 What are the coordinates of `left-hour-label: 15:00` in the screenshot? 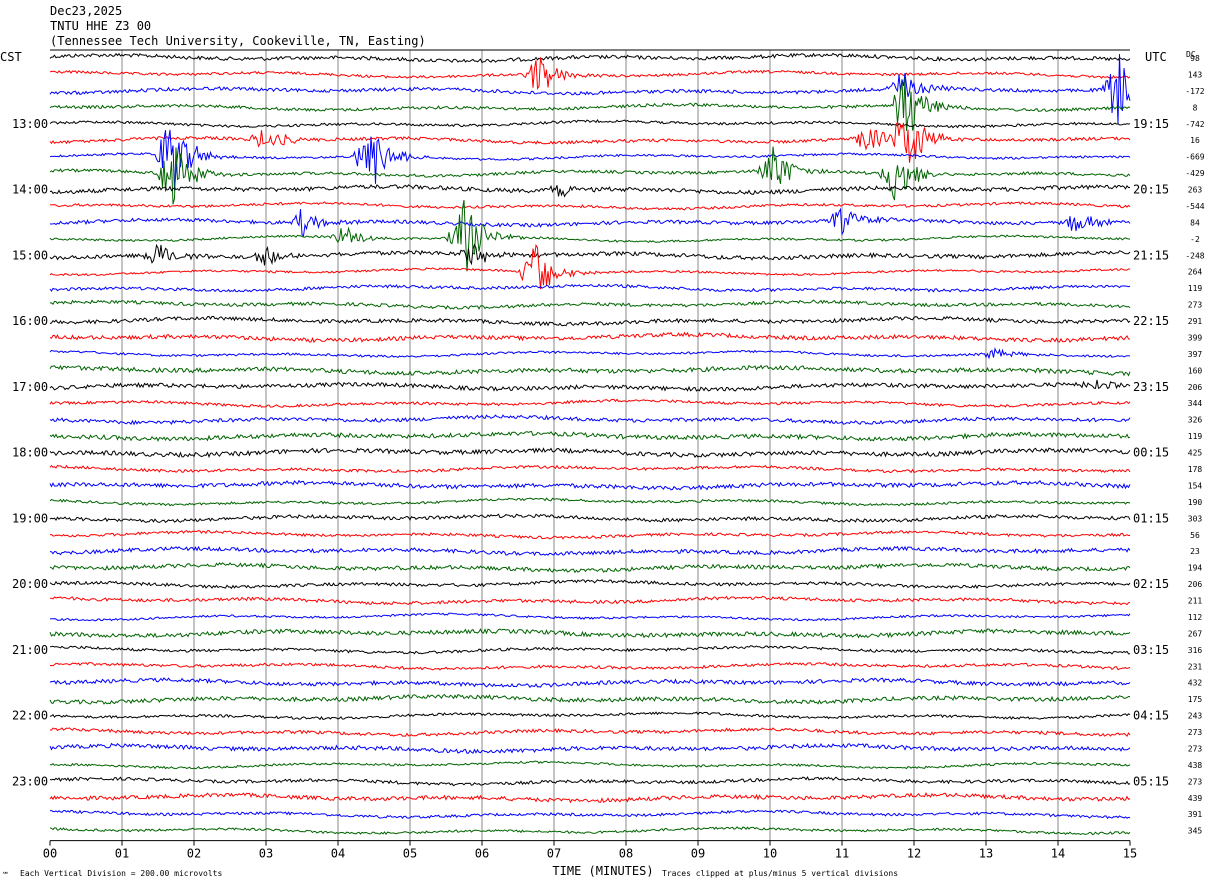 It's located at (30, 255).